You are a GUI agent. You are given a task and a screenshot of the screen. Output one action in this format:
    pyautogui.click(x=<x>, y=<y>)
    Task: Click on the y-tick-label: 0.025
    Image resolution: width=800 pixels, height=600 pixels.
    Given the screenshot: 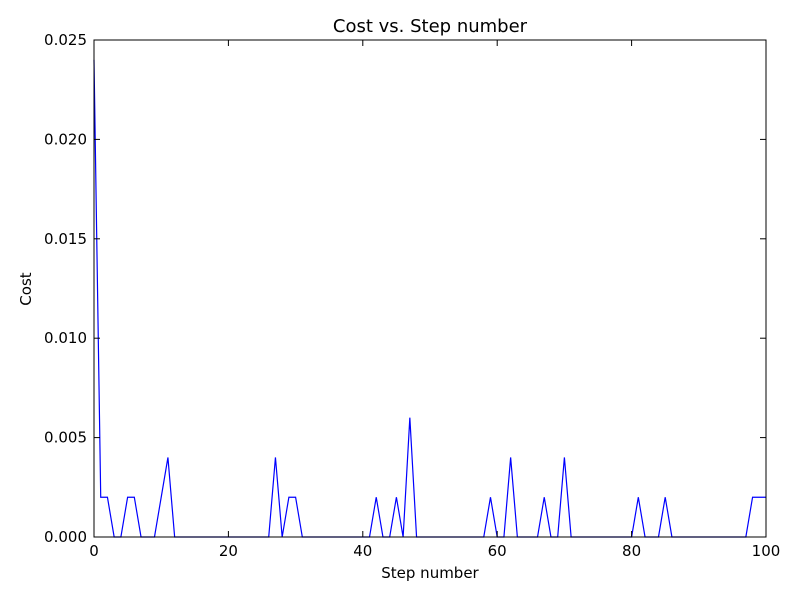 What is the action you would take?
    pyautogui.click(x=65, y=40)
    